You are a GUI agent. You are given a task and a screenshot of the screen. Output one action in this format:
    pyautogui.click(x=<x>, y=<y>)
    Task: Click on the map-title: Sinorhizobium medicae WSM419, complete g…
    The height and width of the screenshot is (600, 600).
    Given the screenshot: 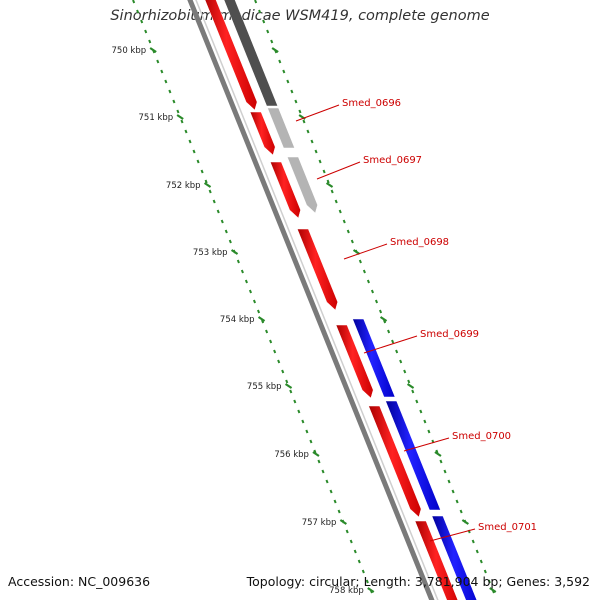 What is the action you would take?
    pyautogui.click(x=300, y=16)
    